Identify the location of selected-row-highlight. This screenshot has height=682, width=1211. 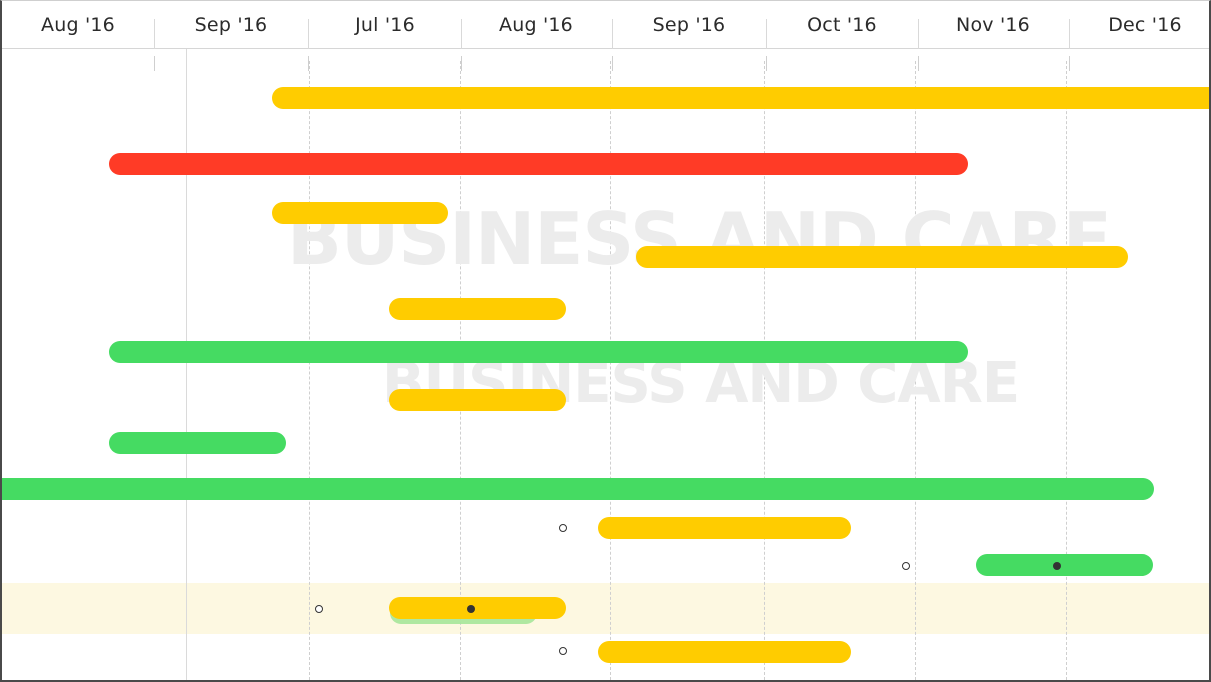
(605, 608).